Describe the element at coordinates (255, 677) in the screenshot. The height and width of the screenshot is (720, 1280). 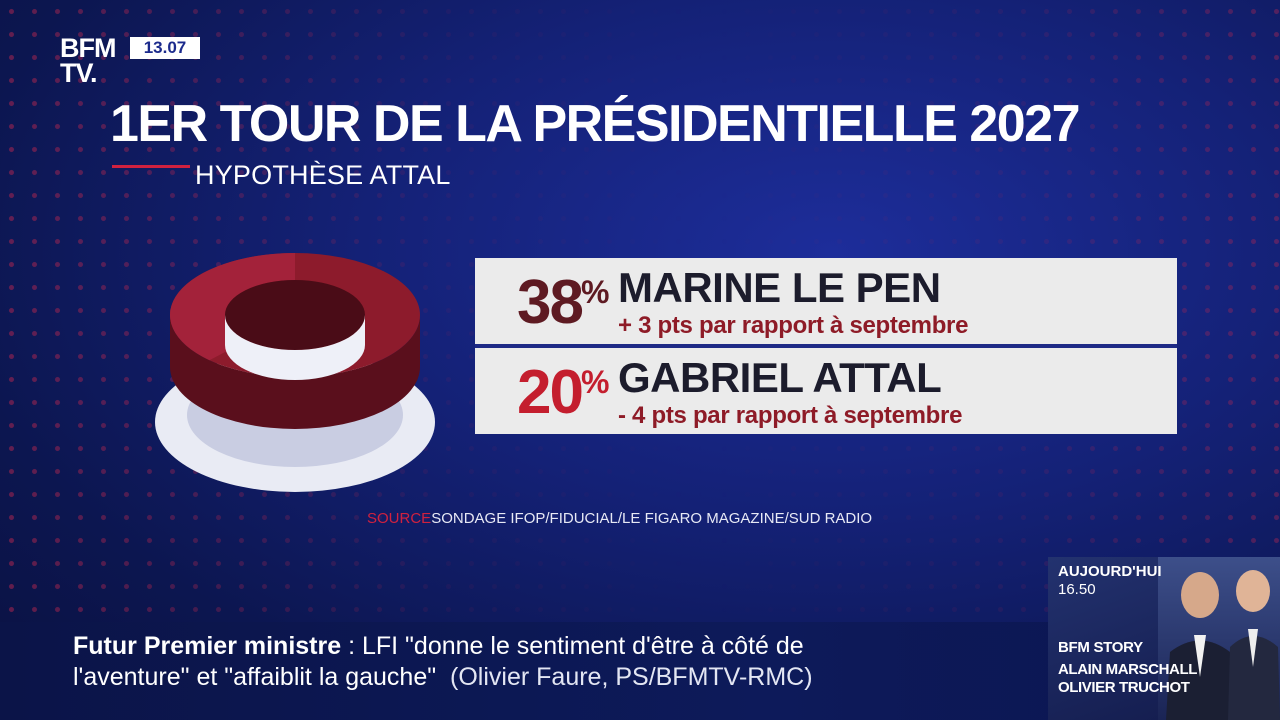
I see `ticker-text-2: l'aventure" et "affaiblit la gauche"` at that location.